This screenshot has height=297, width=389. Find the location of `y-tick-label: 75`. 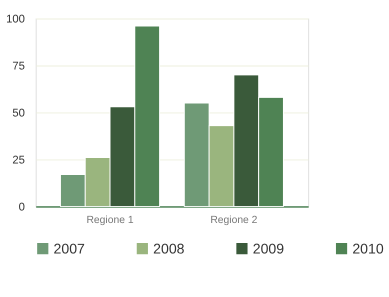

y-tick-label: 75 is located at coordinates (18, 66).